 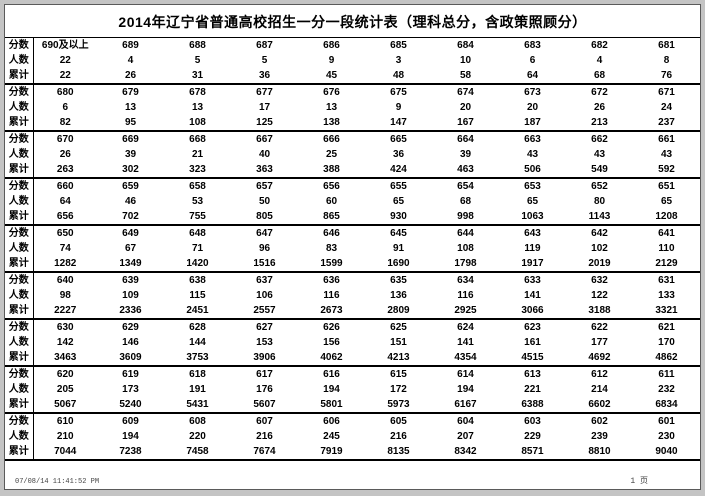 What do you see at coordinates (331, 139) in the screenshot?
I see `score-cell: 666` at bounding box center [331, 139].